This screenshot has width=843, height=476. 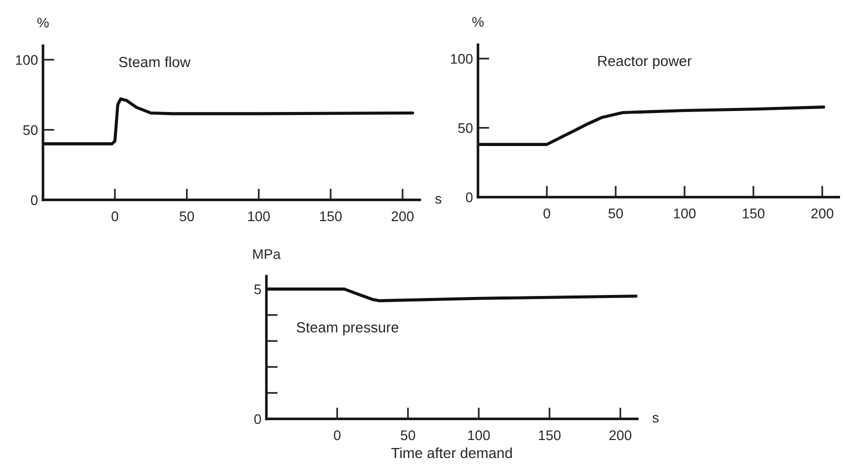 I want to click on text: Time after demand, so click(x=451, y=452).